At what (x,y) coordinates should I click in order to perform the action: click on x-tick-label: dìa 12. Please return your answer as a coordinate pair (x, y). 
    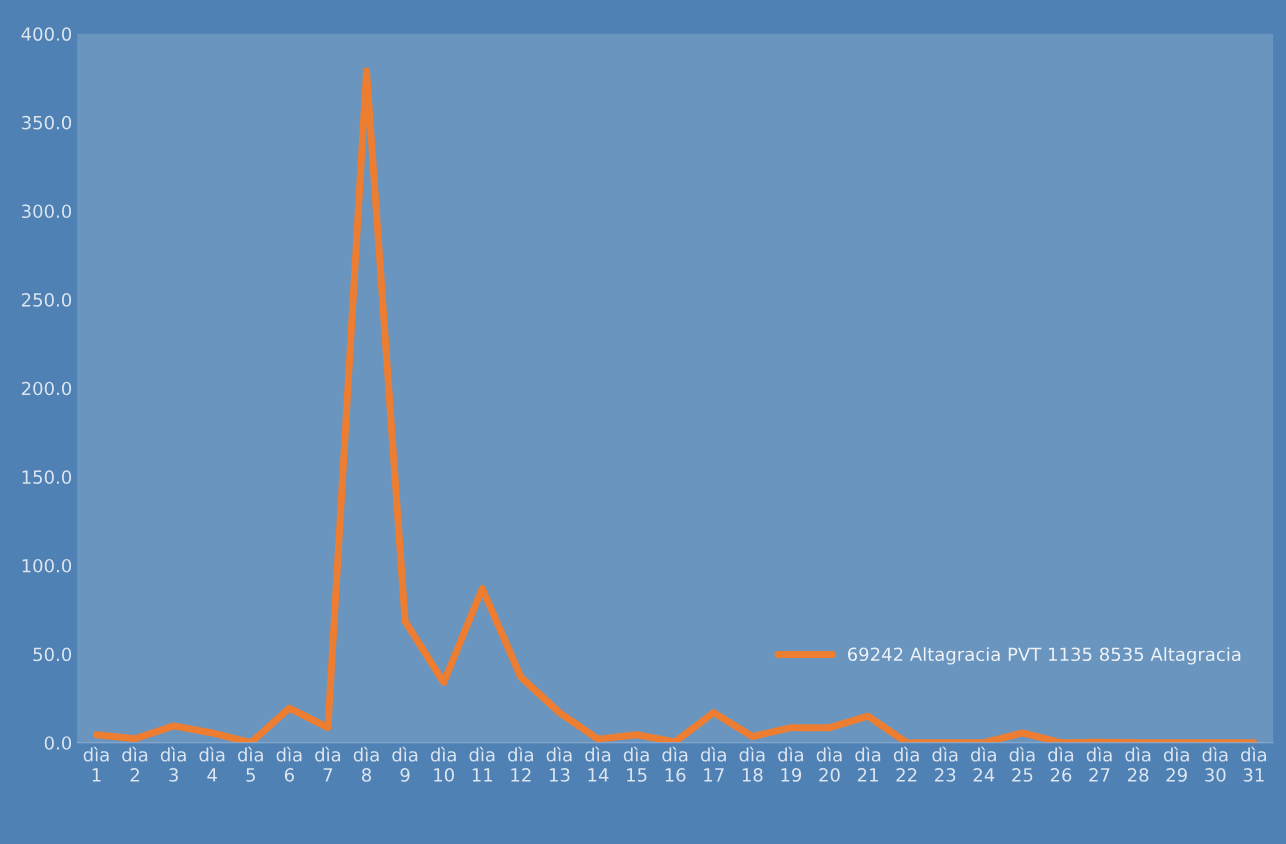
    Looking at the image, I should click on (520, 764).